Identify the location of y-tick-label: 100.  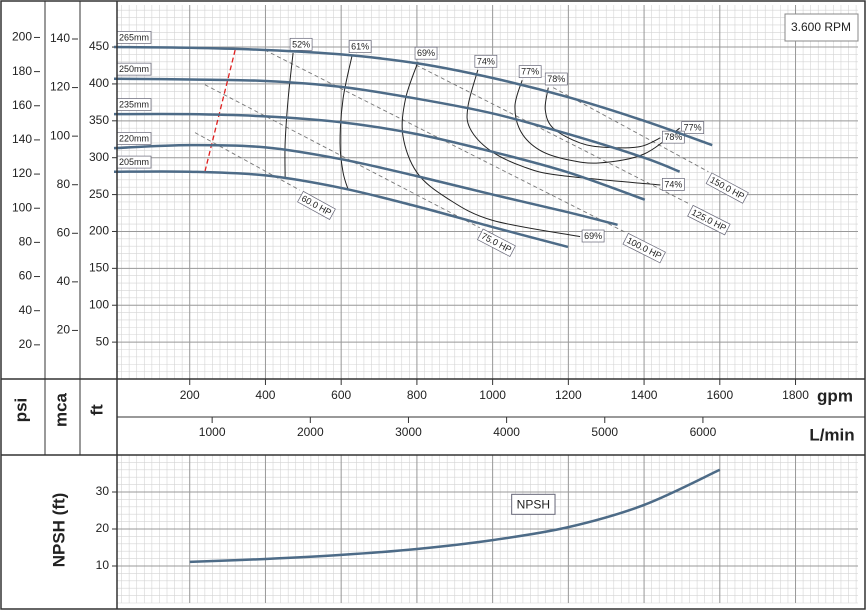
(99, 304).